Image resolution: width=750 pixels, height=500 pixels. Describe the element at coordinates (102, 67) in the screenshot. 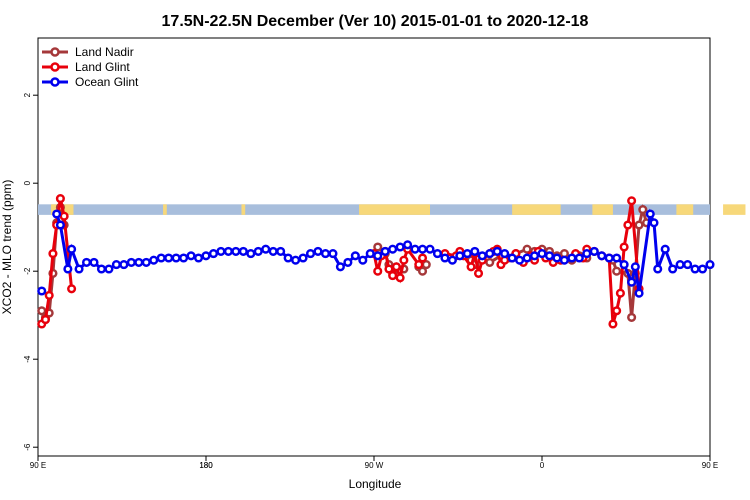

I see `legend-label: Land Glint` at that location.